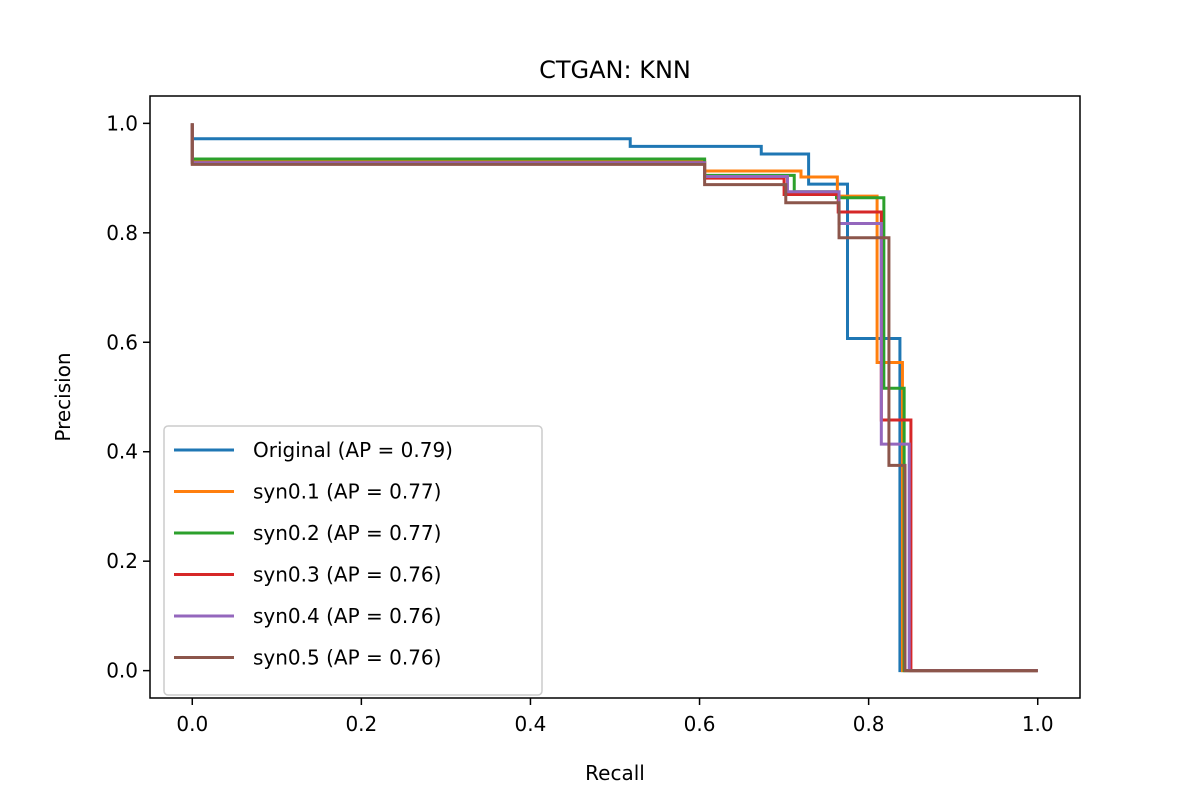  I want to click on y-tick-label: 0.6, so click(122, 342).